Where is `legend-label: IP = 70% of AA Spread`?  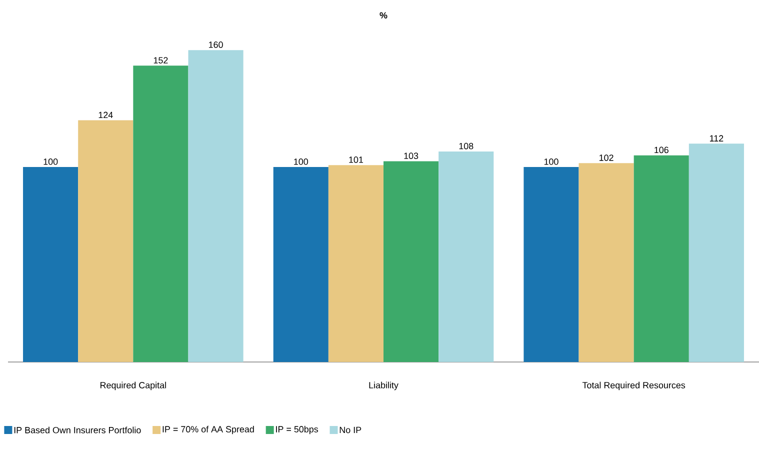
legend-label: IP = 70% of AA Spread is located at coordinates (208, 430).